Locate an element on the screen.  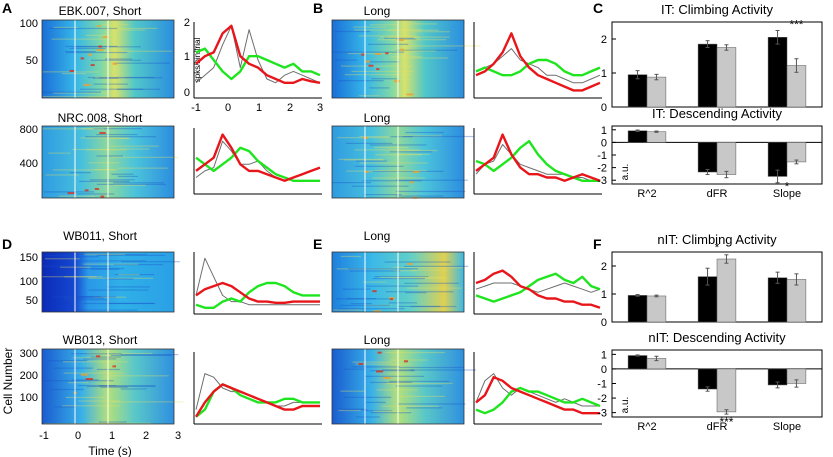
panel-letter-e: E is located at coordinates (317, 244).